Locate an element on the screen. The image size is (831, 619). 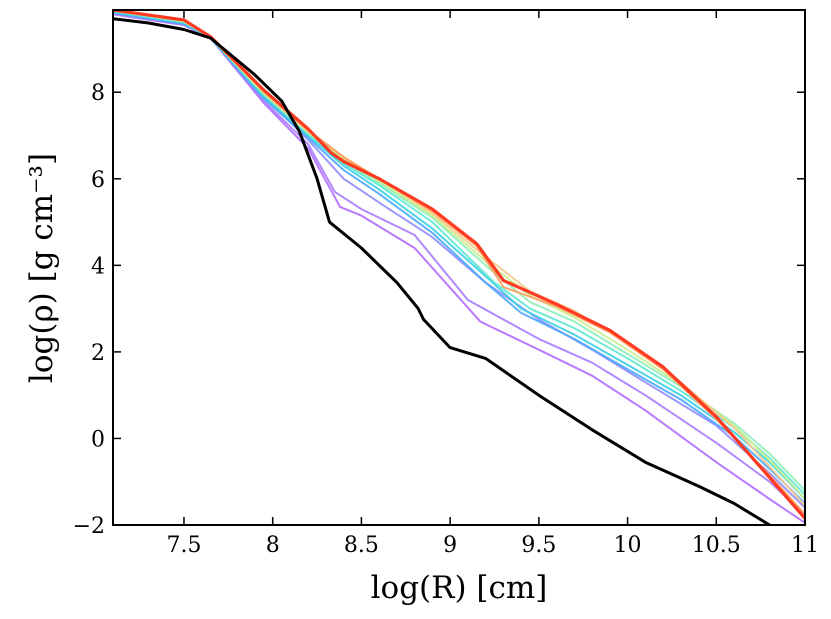
x-tick-label: 9.5 is located at coordinates (538, 545).